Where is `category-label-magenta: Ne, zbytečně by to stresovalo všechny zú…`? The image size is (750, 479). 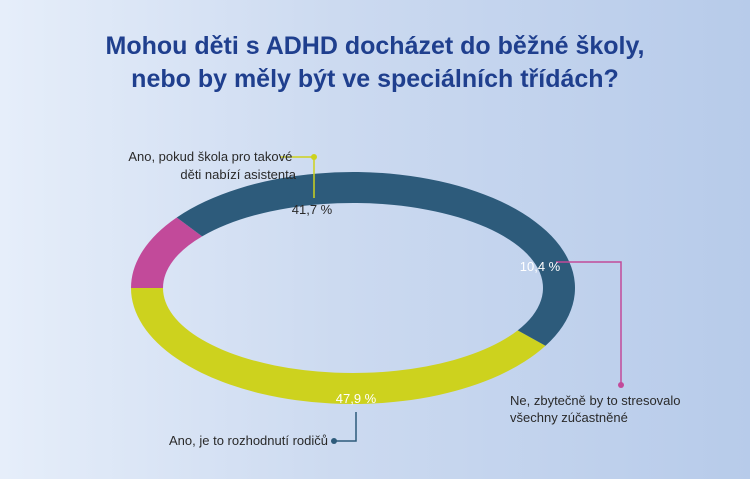 category-label-magenta: Ne, zbytečně by to stresovalo všechny zú… is located at coordinates (597, 409).